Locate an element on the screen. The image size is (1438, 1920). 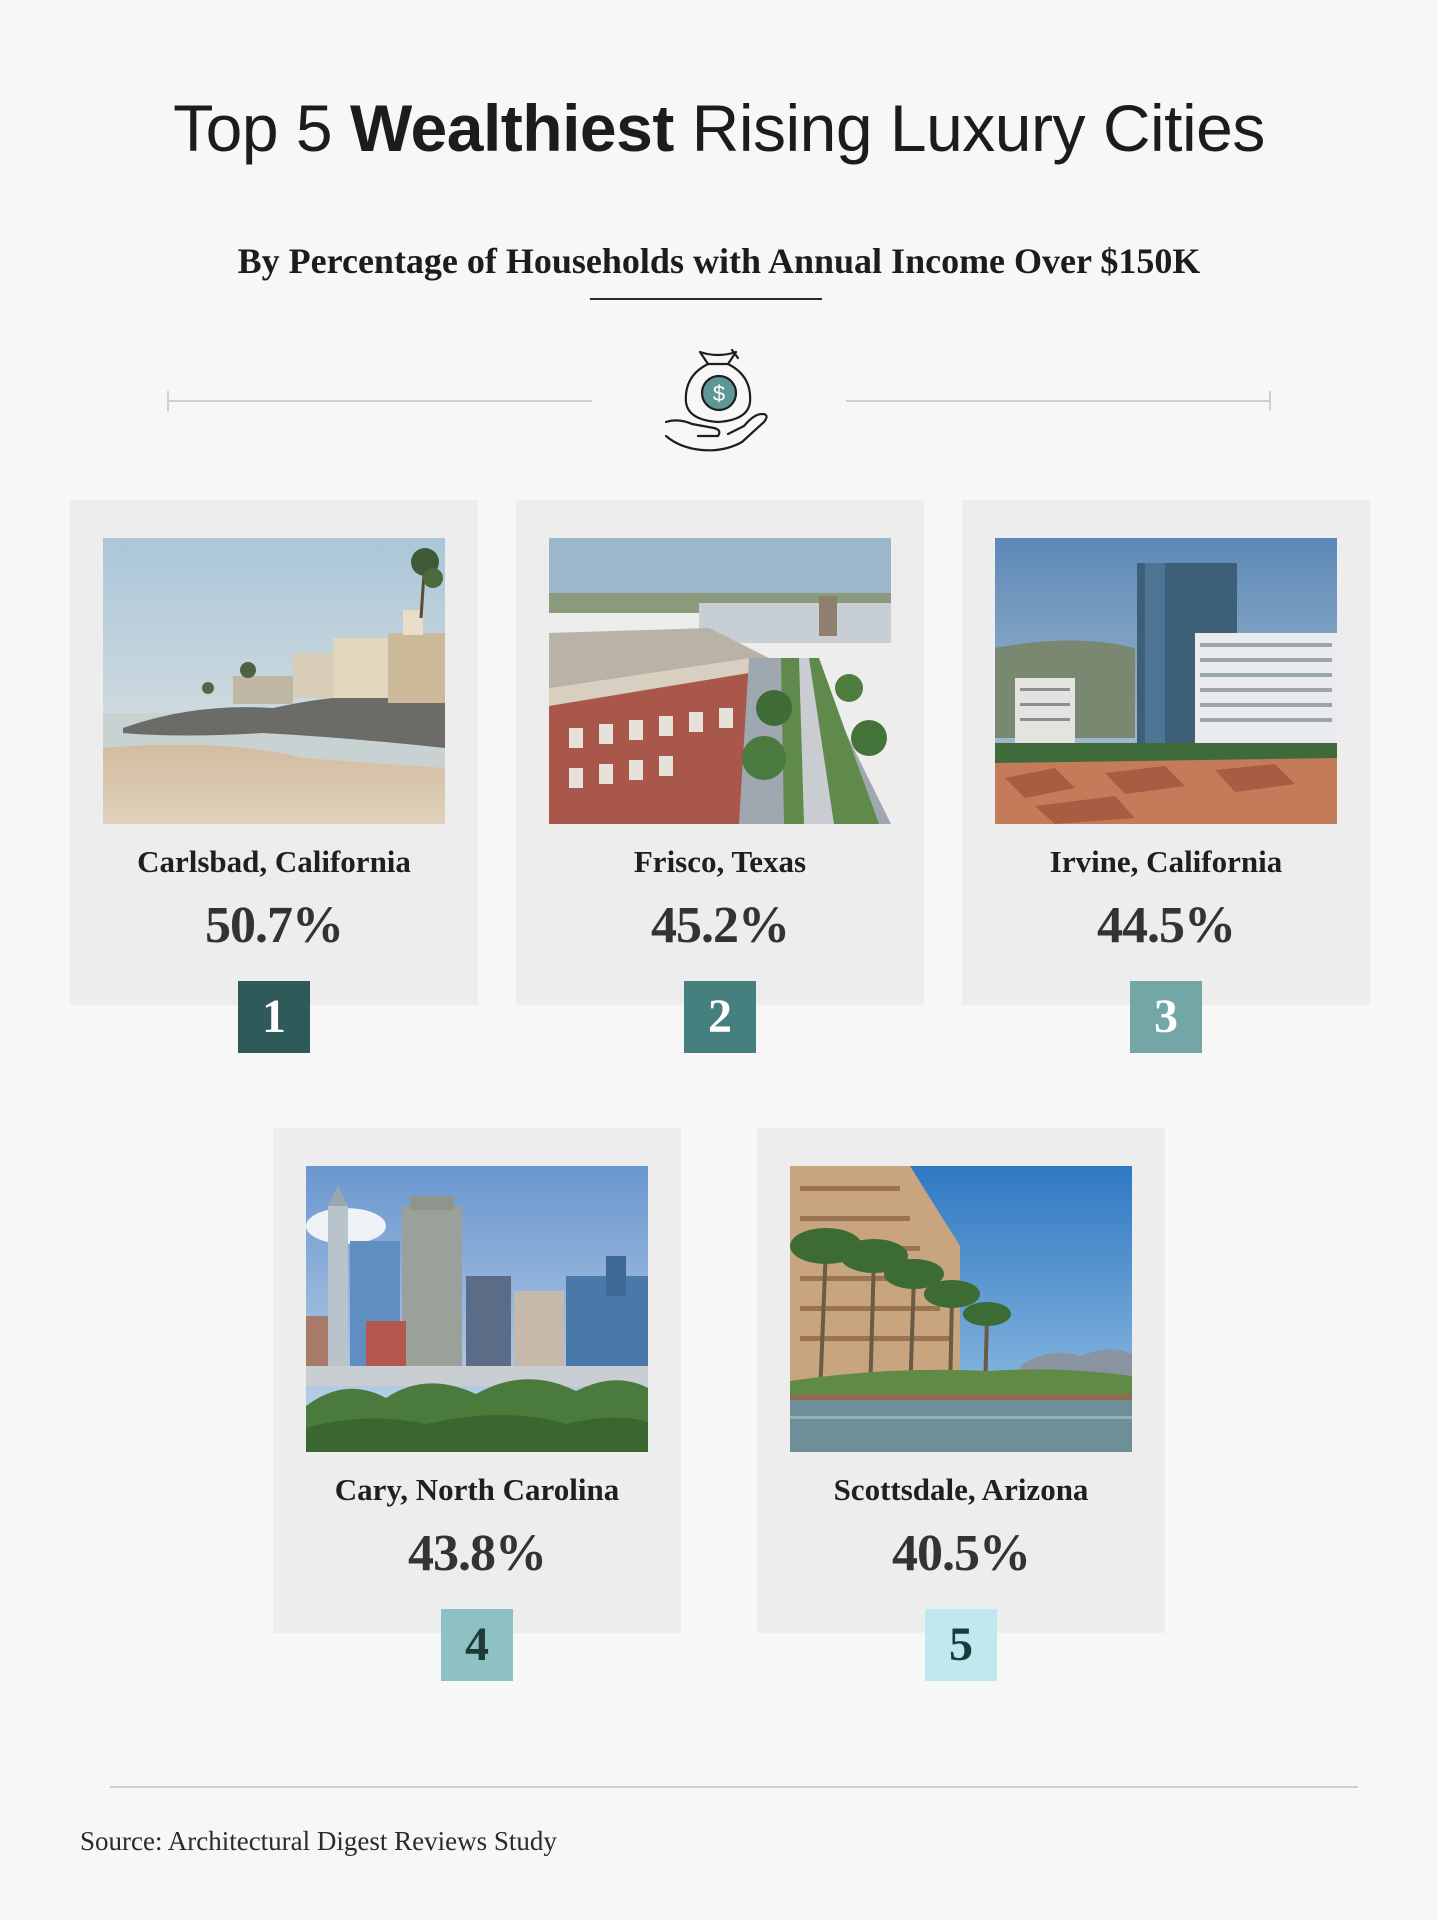
city-photo-cary is located at coordinates (477, 1309).